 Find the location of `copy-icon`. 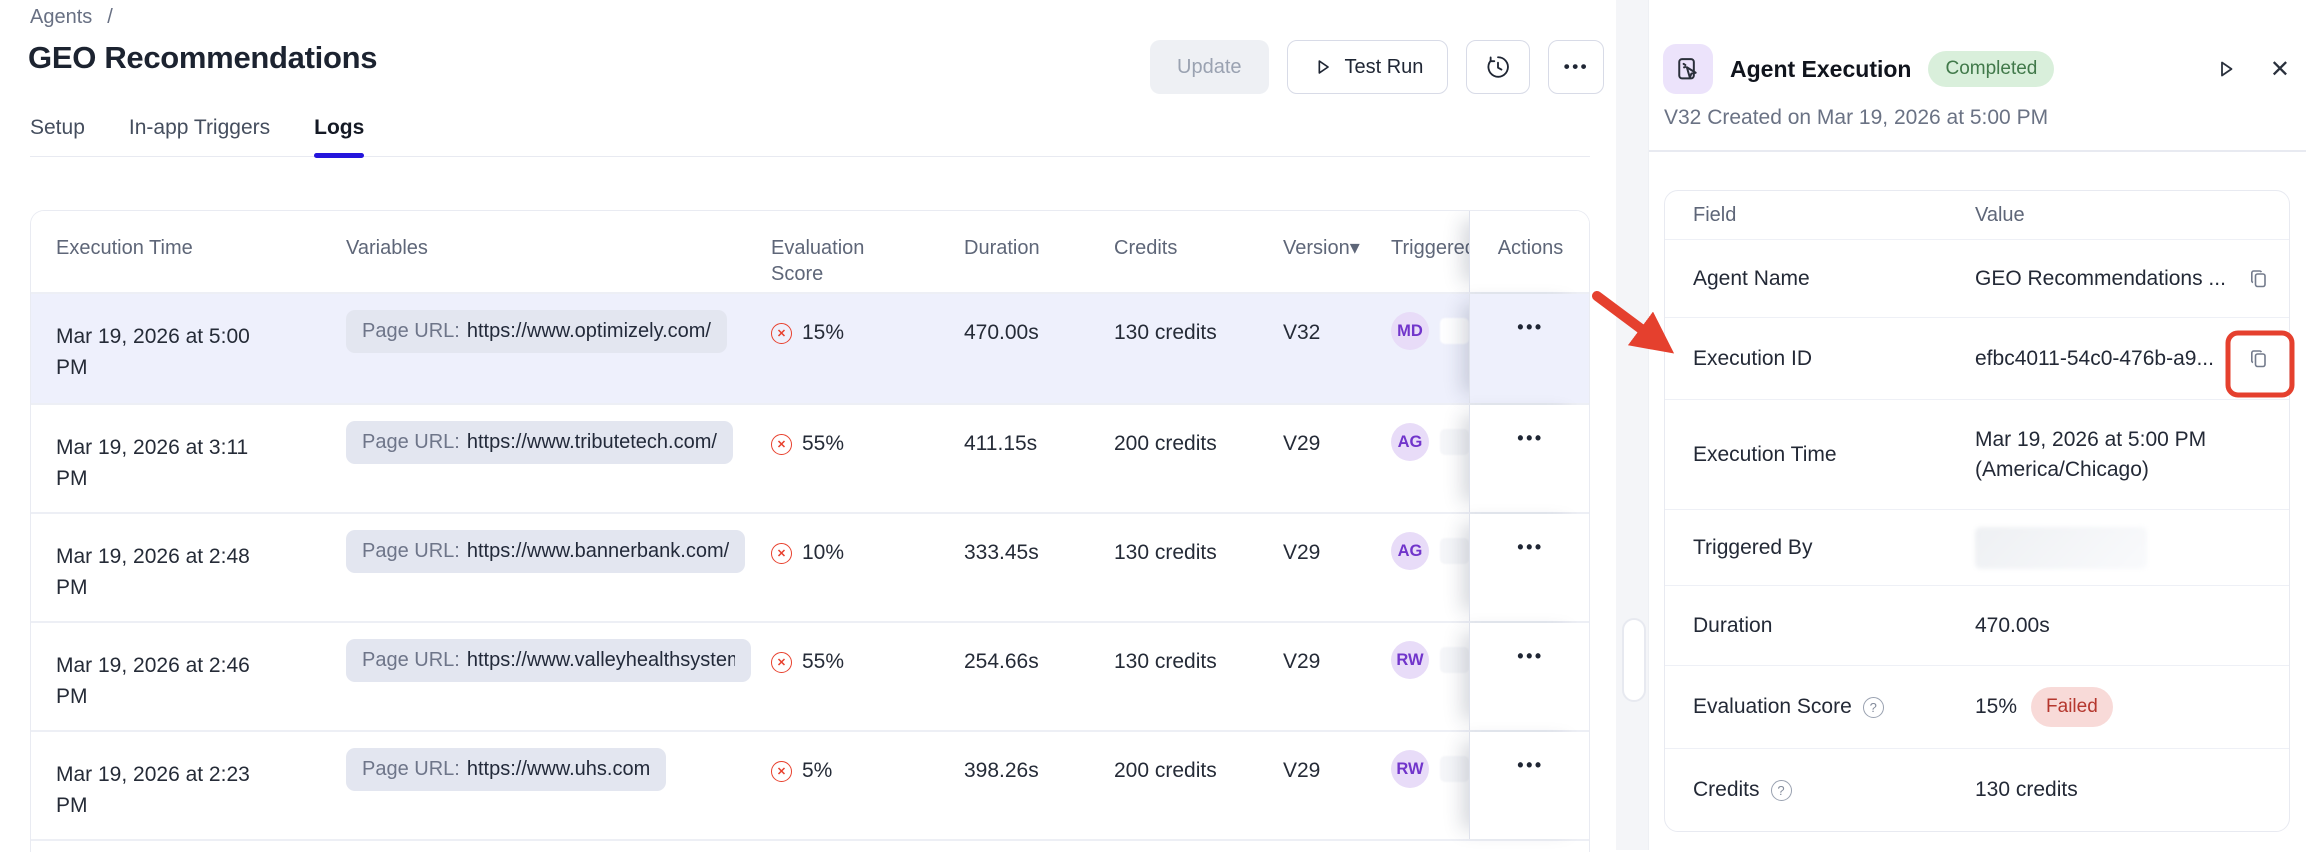

copy-icon is located at coordinates (2259, 279).